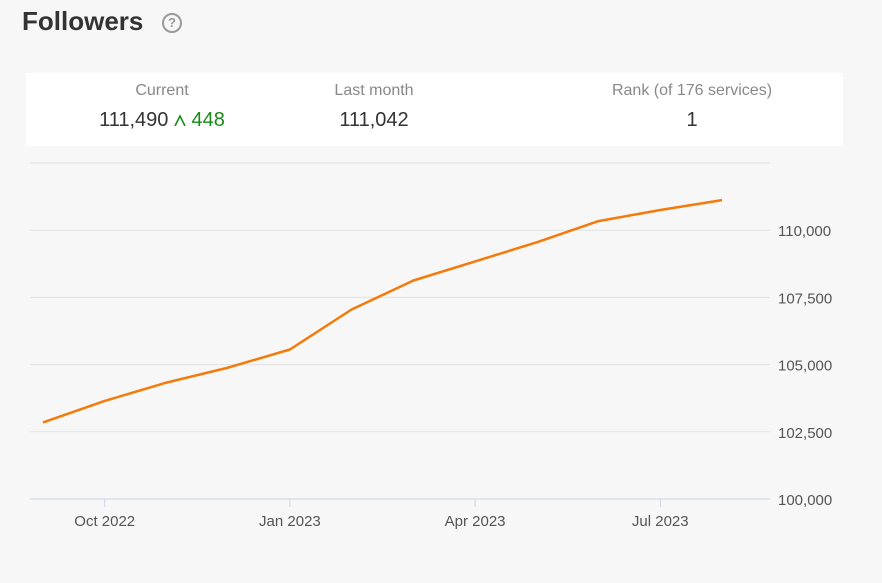 The height and width of the screenshot is (583, 882). What do you see at coordinates (208, 120) in the screenshot?
I see `change-value: 448` at bounding box center [208, 120].